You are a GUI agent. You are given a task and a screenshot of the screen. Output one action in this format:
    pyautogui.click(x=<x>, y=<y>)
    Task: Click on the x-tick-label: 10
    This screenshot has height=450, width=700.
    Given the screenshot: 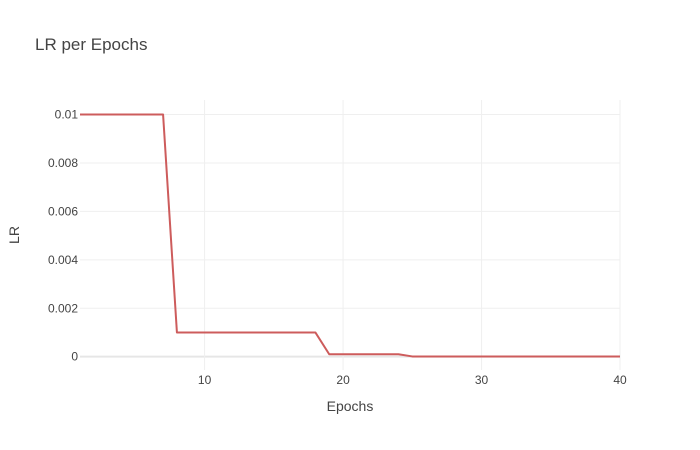 What is the action you would take?
    pyautogui.click(x=205, y=380)
    